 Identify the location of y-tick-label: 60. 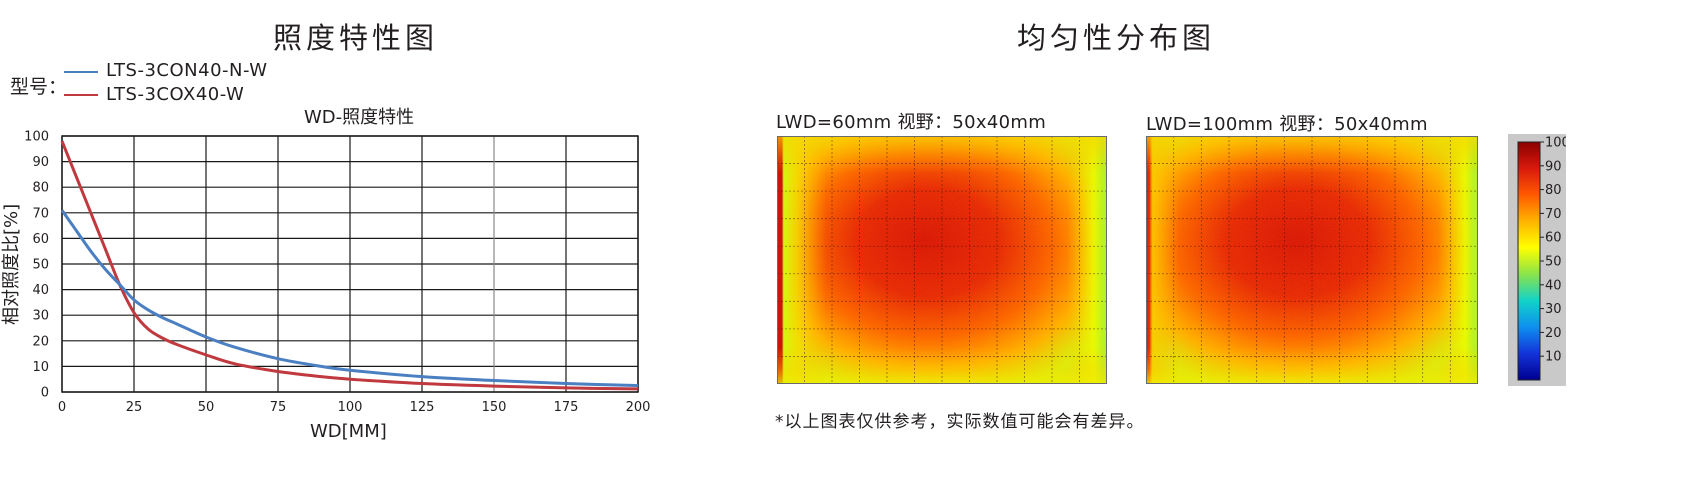
(40, 239).